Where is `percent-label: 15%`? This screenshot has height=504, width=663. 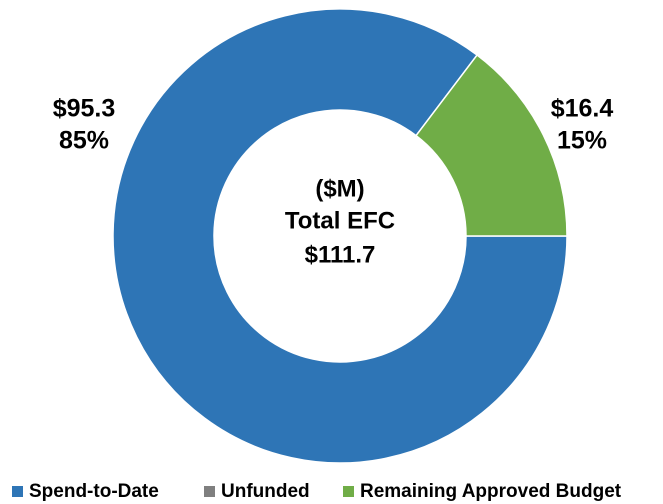
percent-label: 15% is located at coordinates (582, 141).